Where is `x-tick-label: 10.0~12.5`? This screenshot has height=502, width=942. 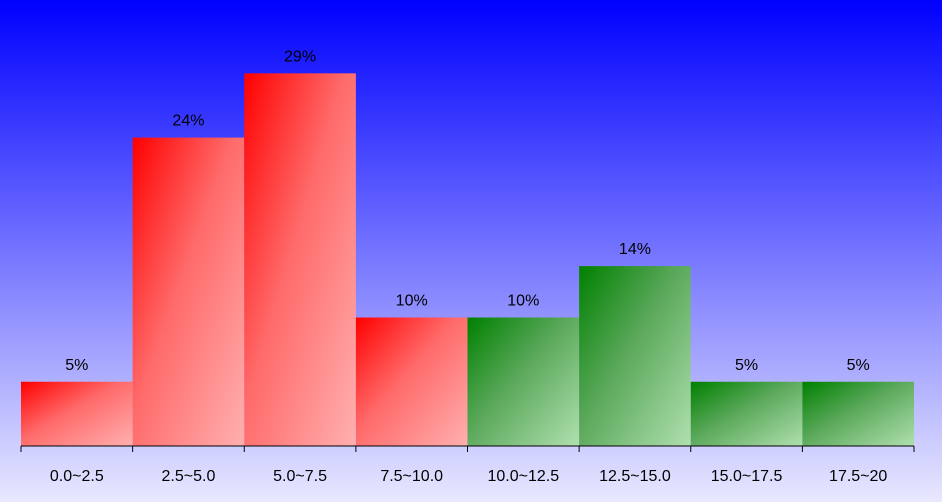 x-tick-label: 10.0~12.5 is located at coordinates (523, 476).